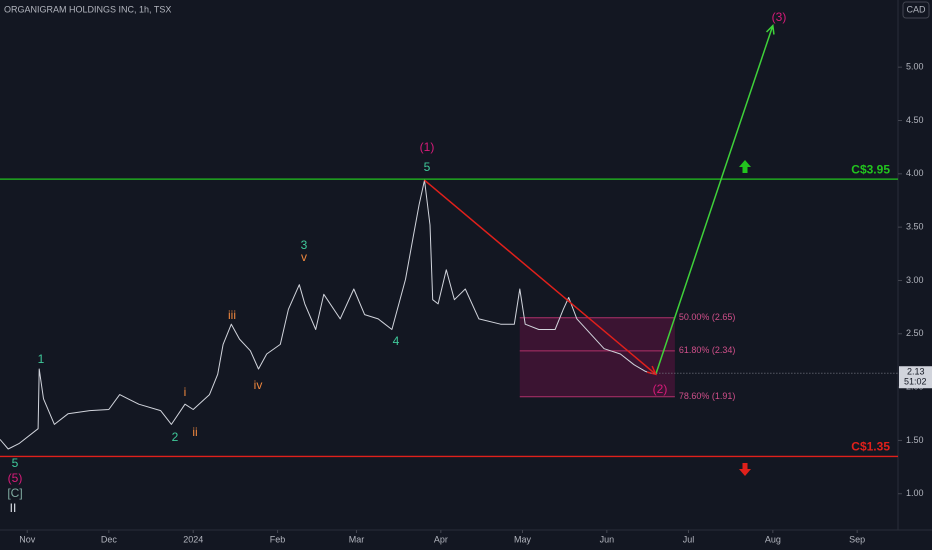  Describe the element at coordinates (915, 440) in the screenshot. I see `y-tick-label: 1.50` at that location.